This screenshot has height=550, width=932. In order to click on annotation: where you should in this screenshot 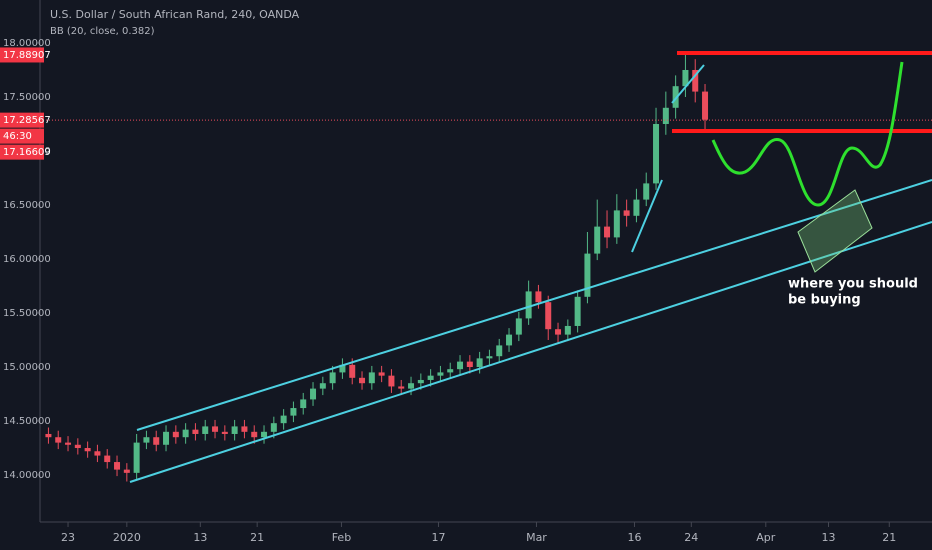, I will do `click(853, 284)`.